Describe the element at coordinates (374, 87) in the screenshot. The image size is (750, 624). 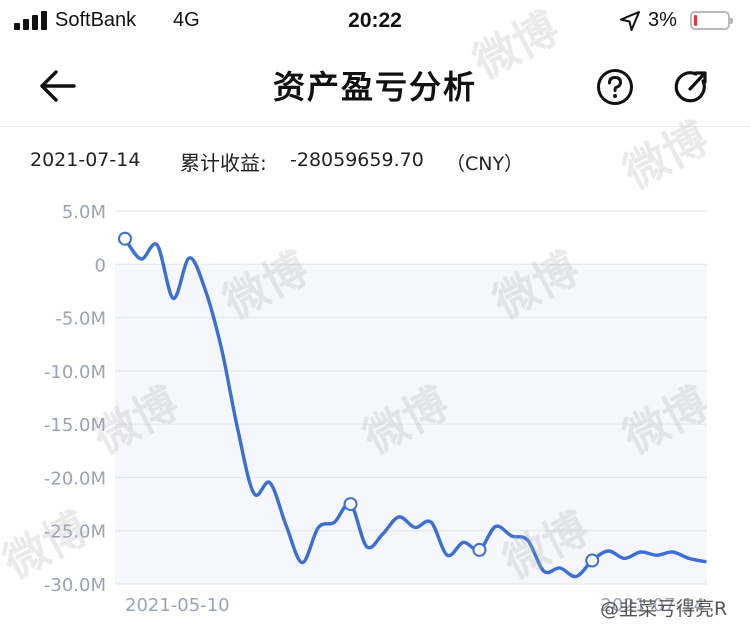
I see `page-title: 资产盈亏分析` at that location.